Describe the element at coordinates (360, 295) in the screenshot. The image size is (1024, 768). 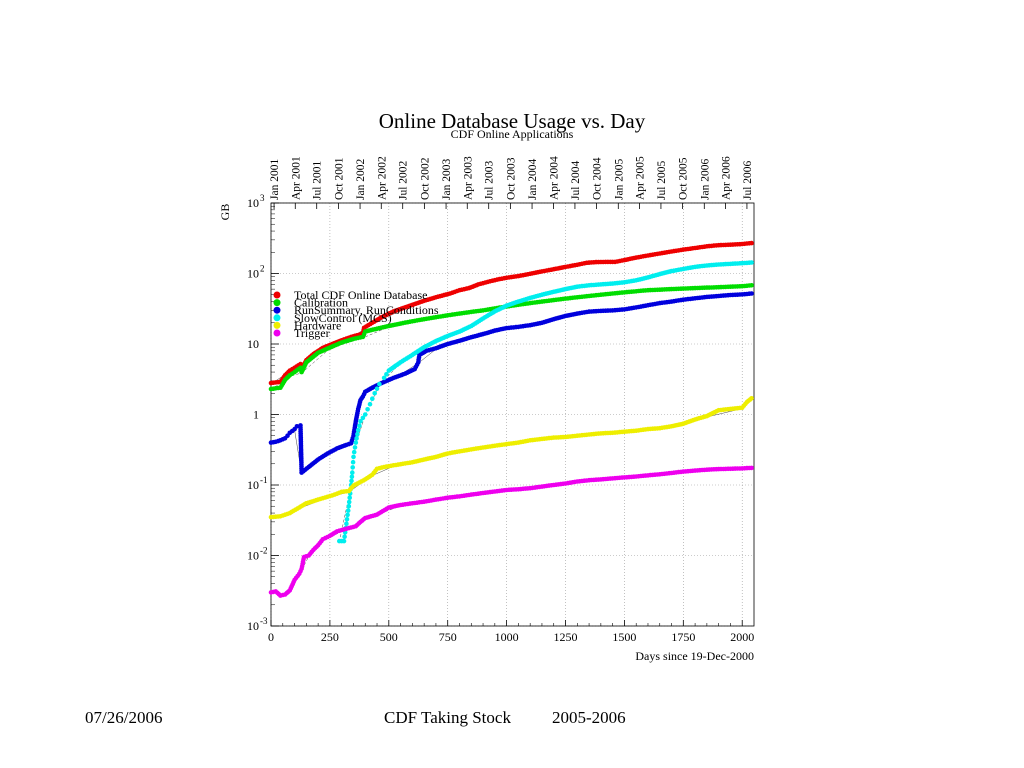
I see `legend-label: Total CDF Online Database` at that location.